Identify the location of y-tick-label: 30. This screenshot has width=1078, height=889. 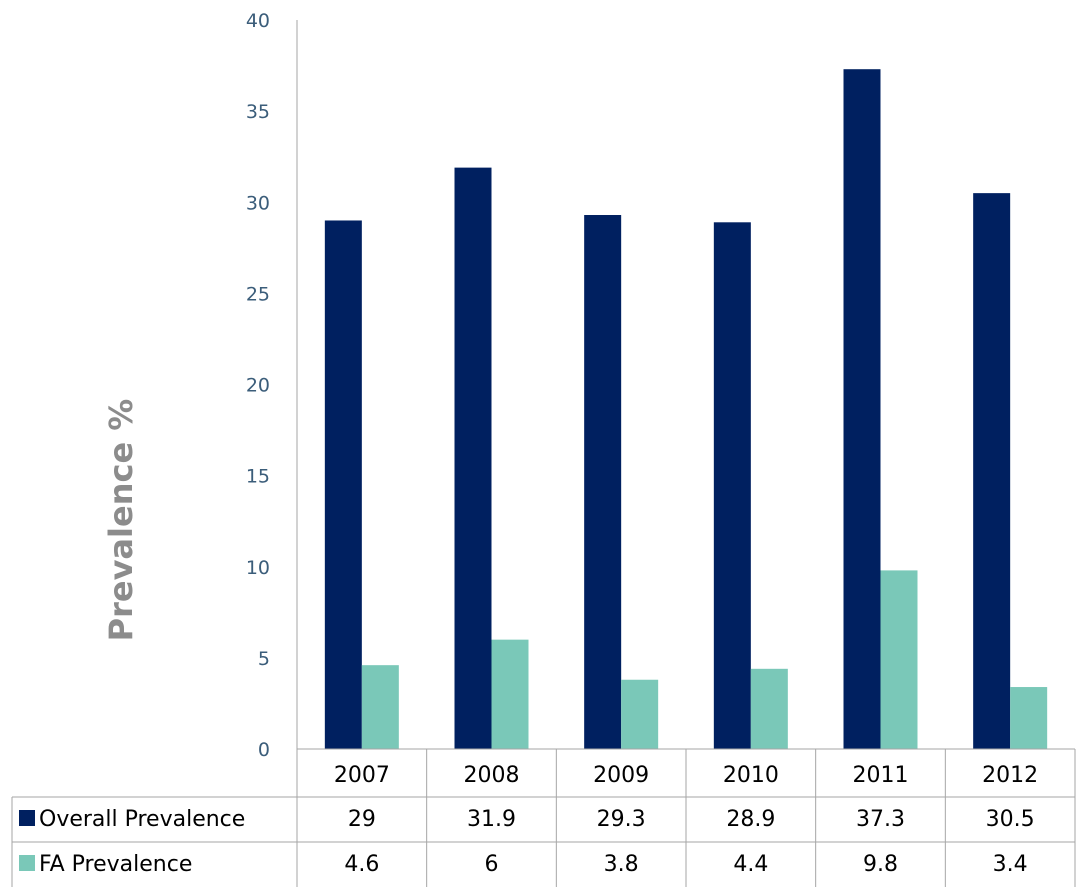
(258, 203).